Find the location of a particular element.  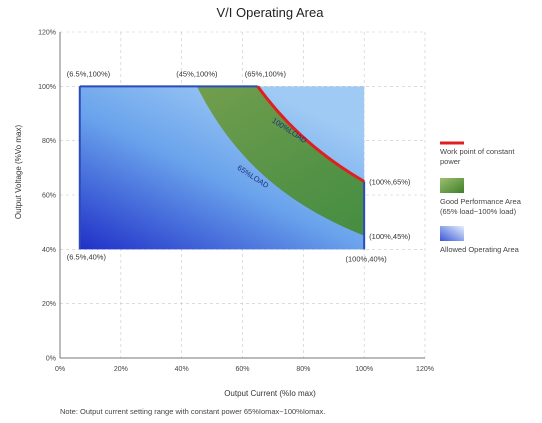

legend-swatch-good-performance is located at coordinates (452, 185).